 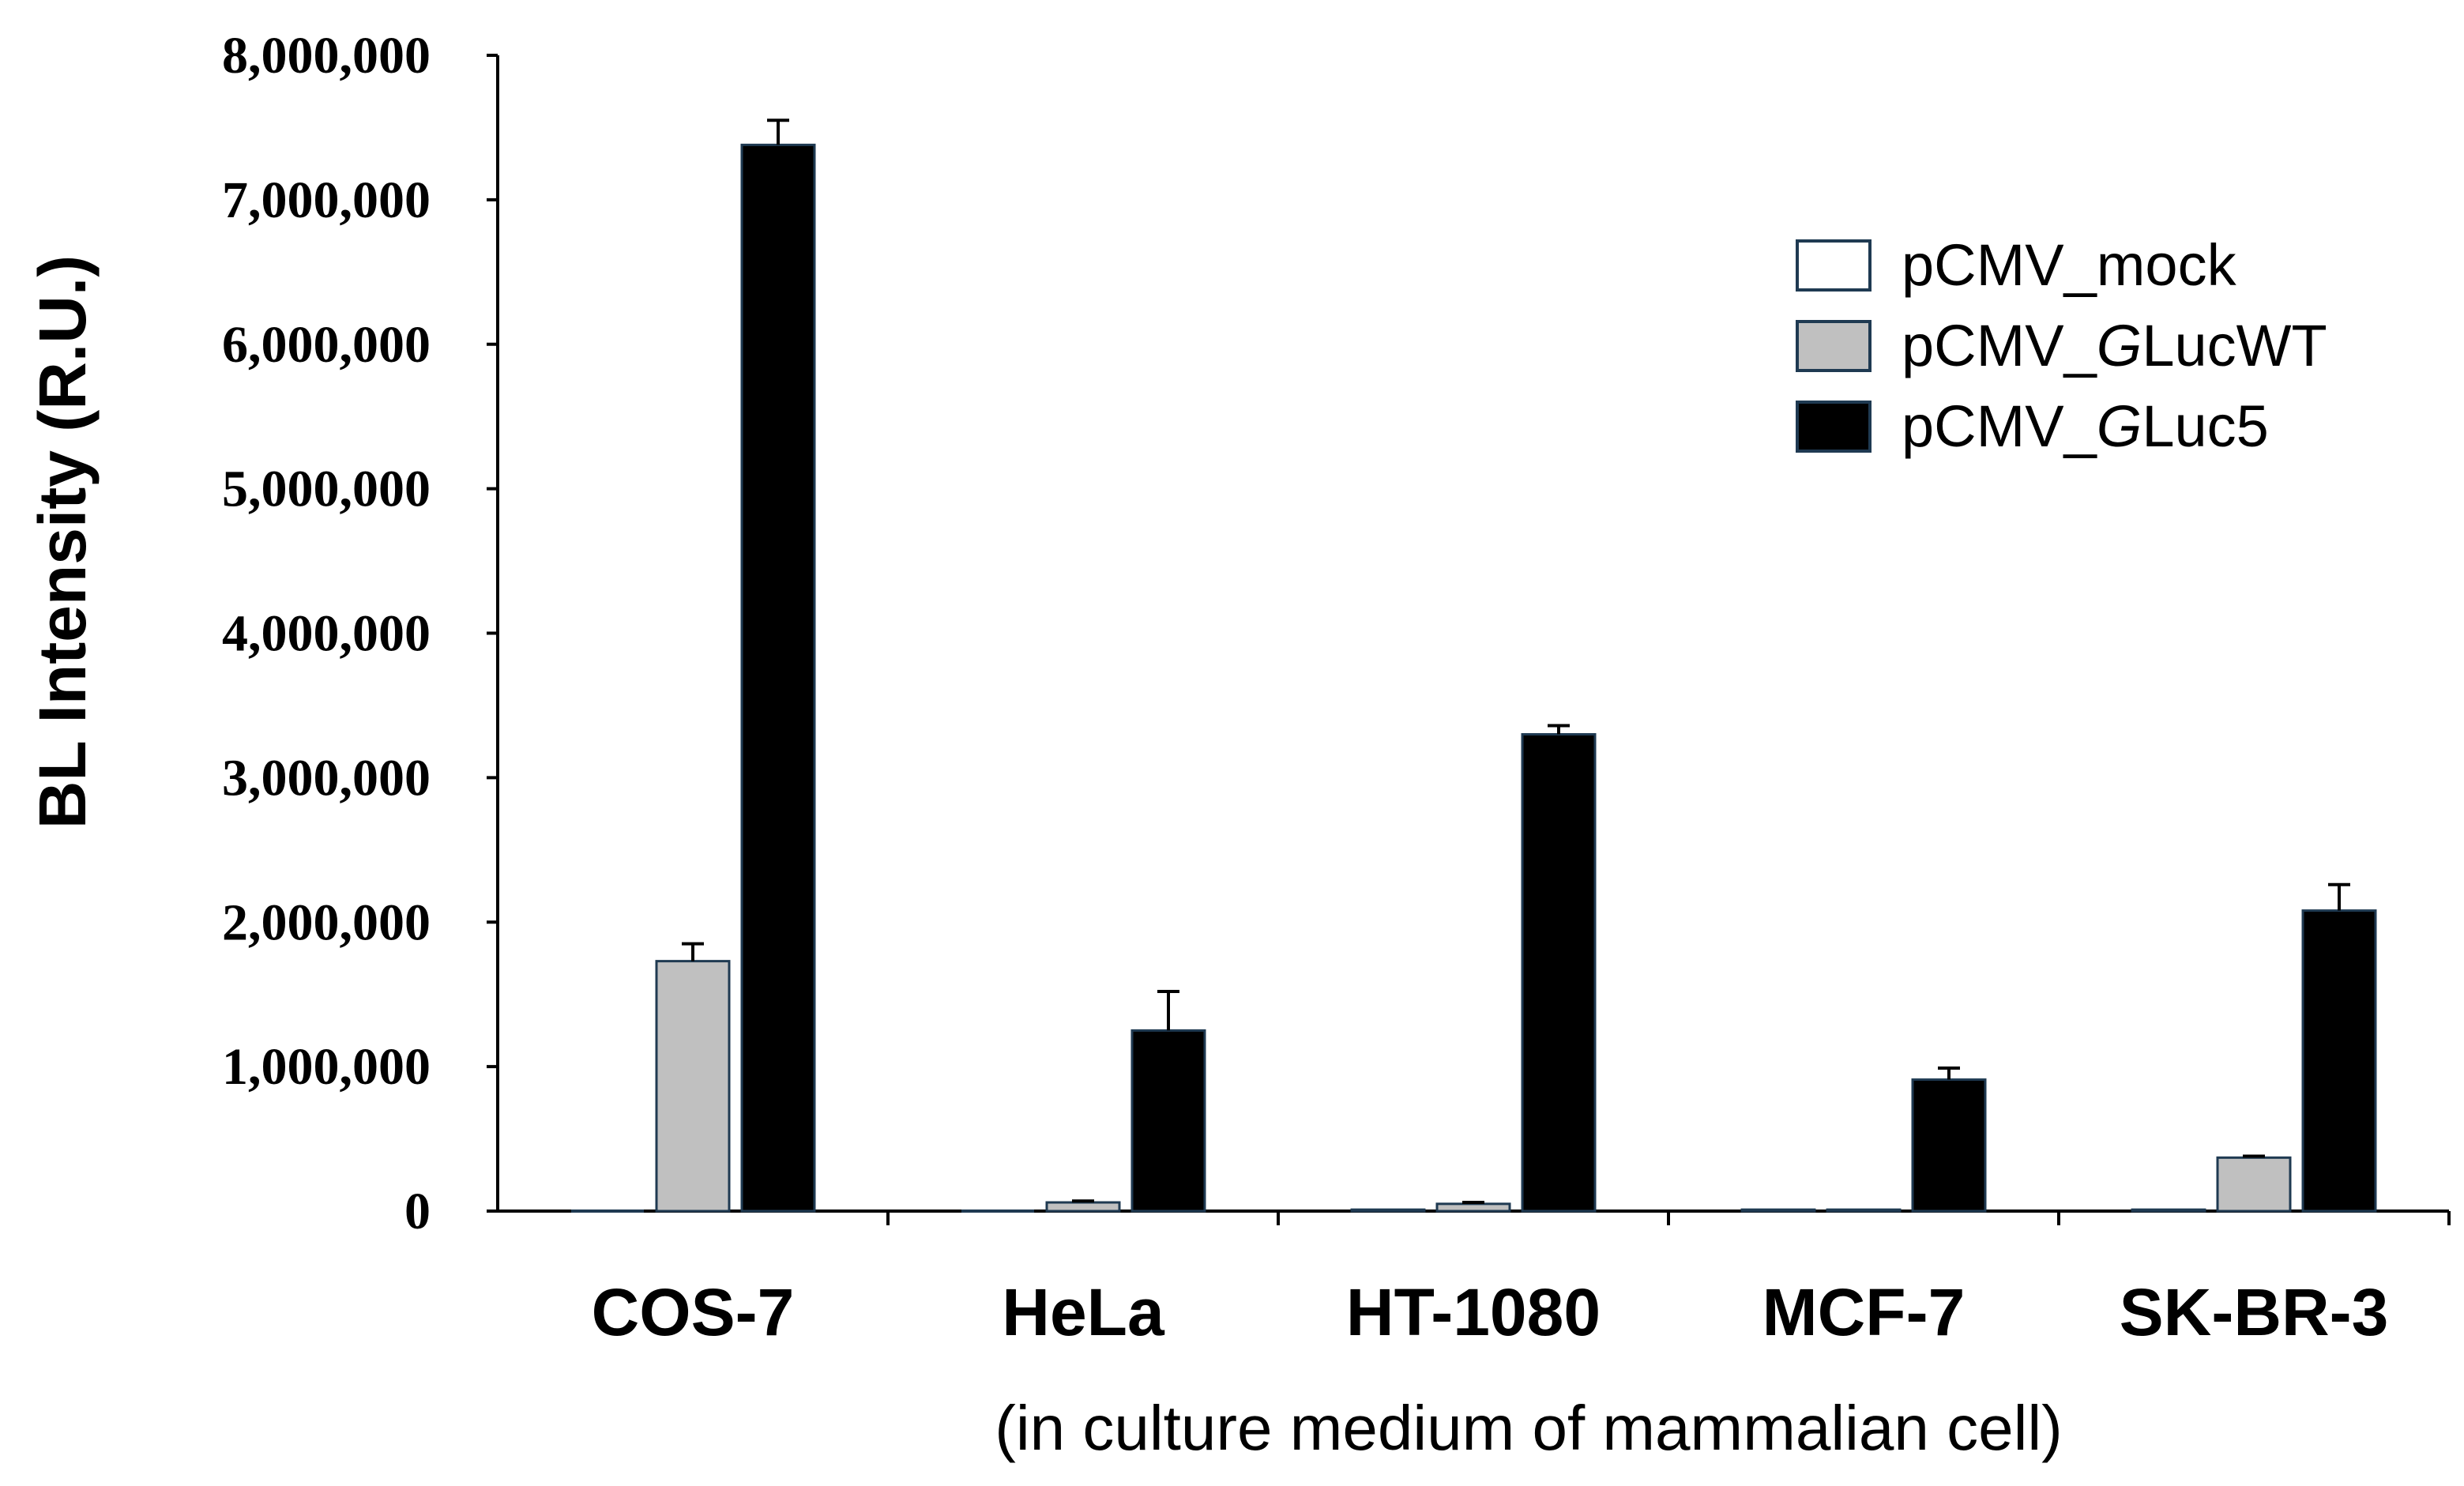 What do you see at coordinates (2254, 1312) in the screenshot?
I see `x-tick-label: SK-BR-3` at bounding box center [2254, 1312].